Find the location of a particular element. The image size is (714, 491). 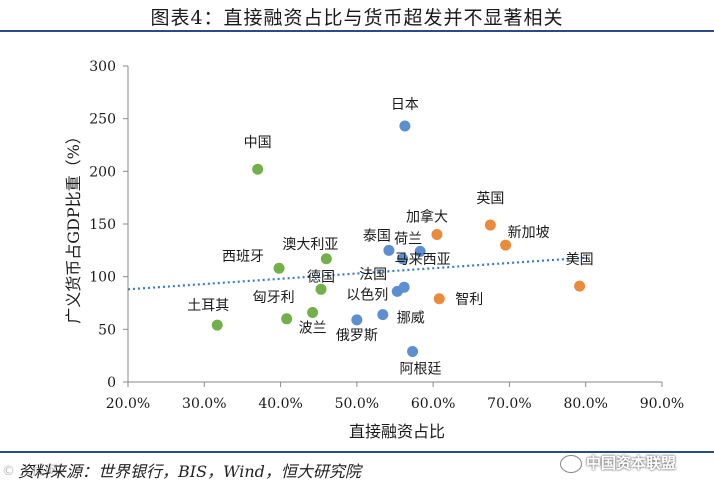

x-tick-label: 50.0% is located at coordinates (357, 404).